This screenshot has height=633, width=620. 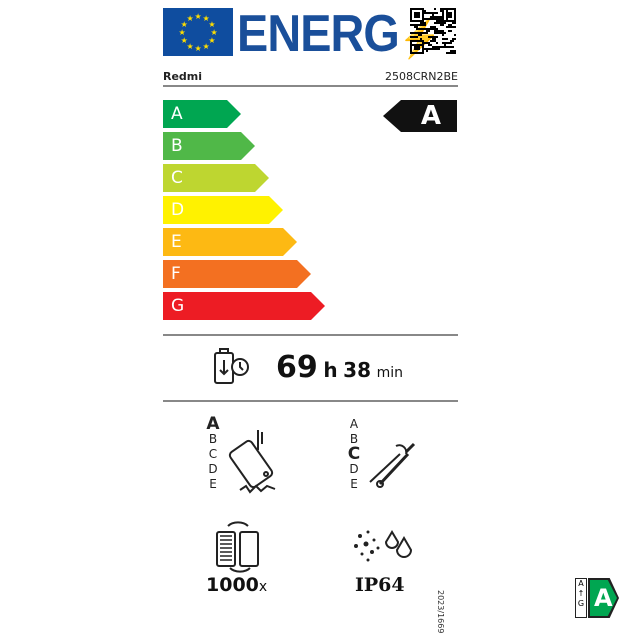 What do you see at coordinates (223, 210) in the screenshot?
I see `scale-bar-d: D` at bounding box center [223, 210].